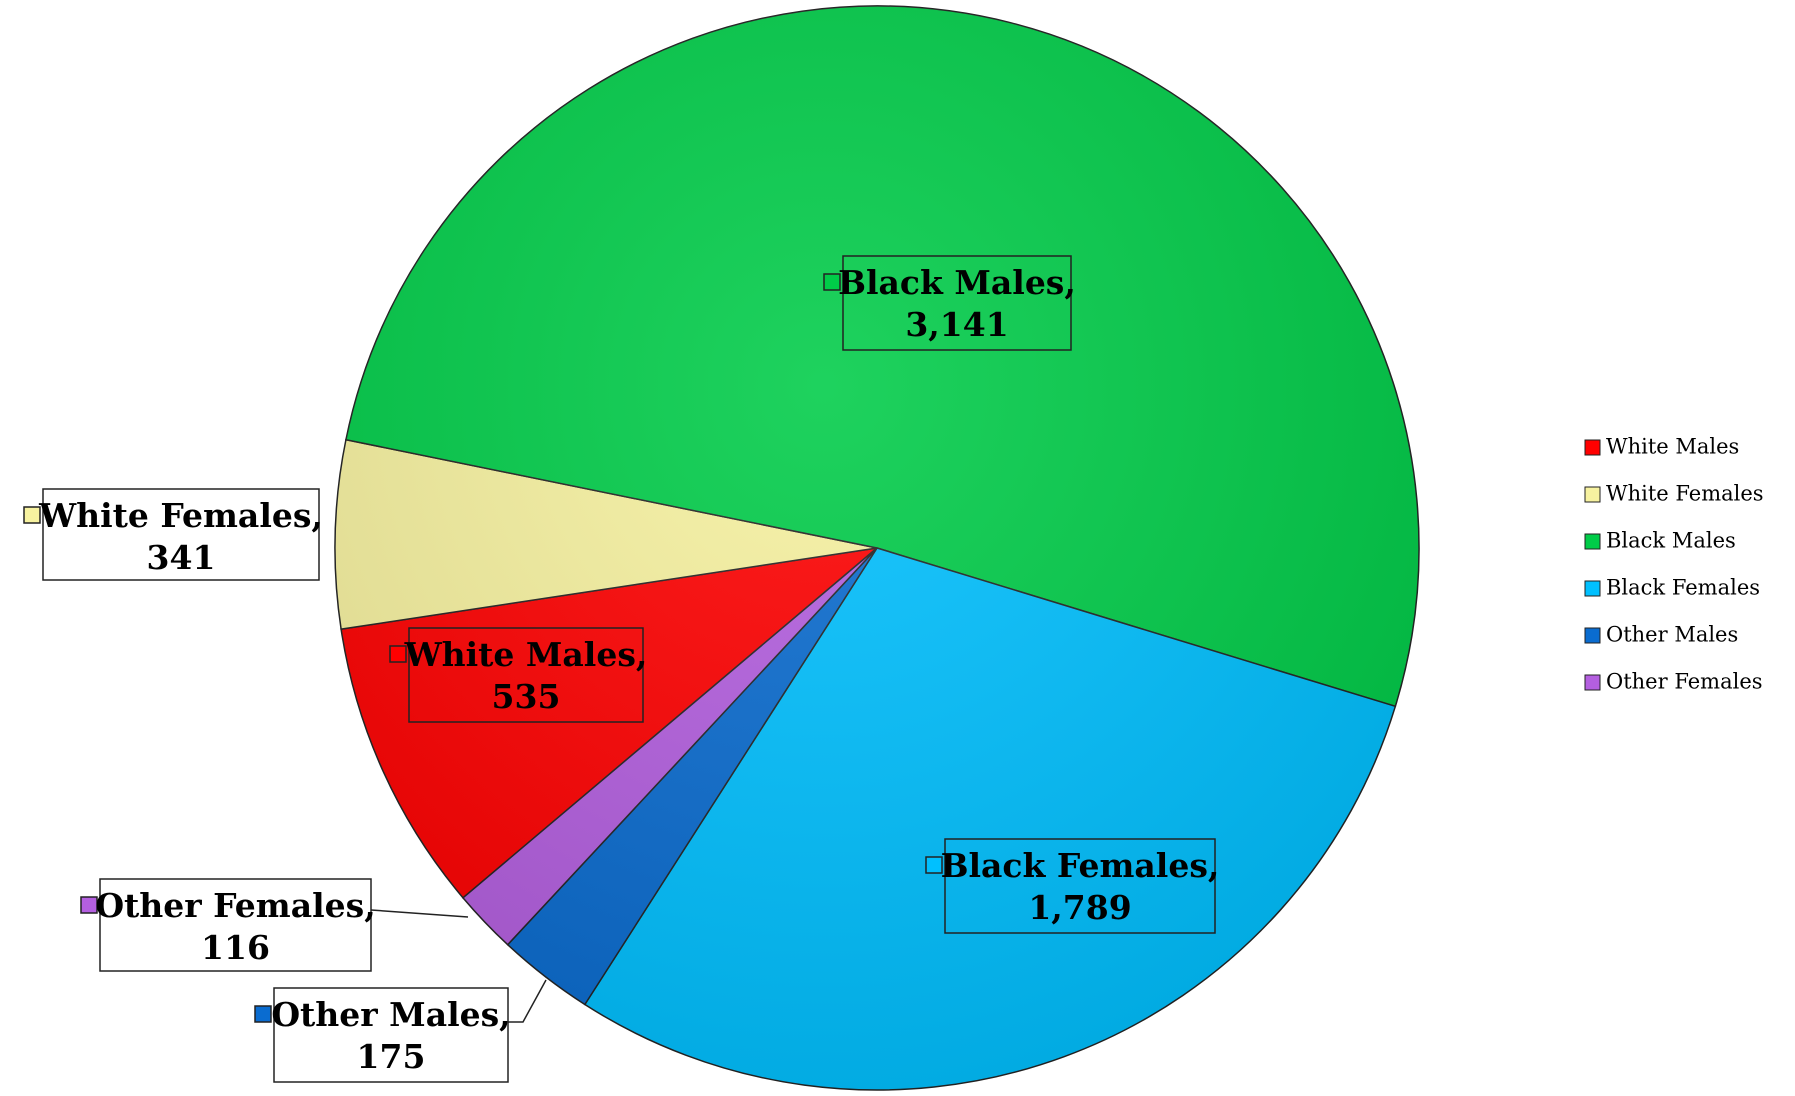 The width and height of the screenshot is (1795, 1096). I want to click on data-label-name: Other Males,, so click(390, 1014).